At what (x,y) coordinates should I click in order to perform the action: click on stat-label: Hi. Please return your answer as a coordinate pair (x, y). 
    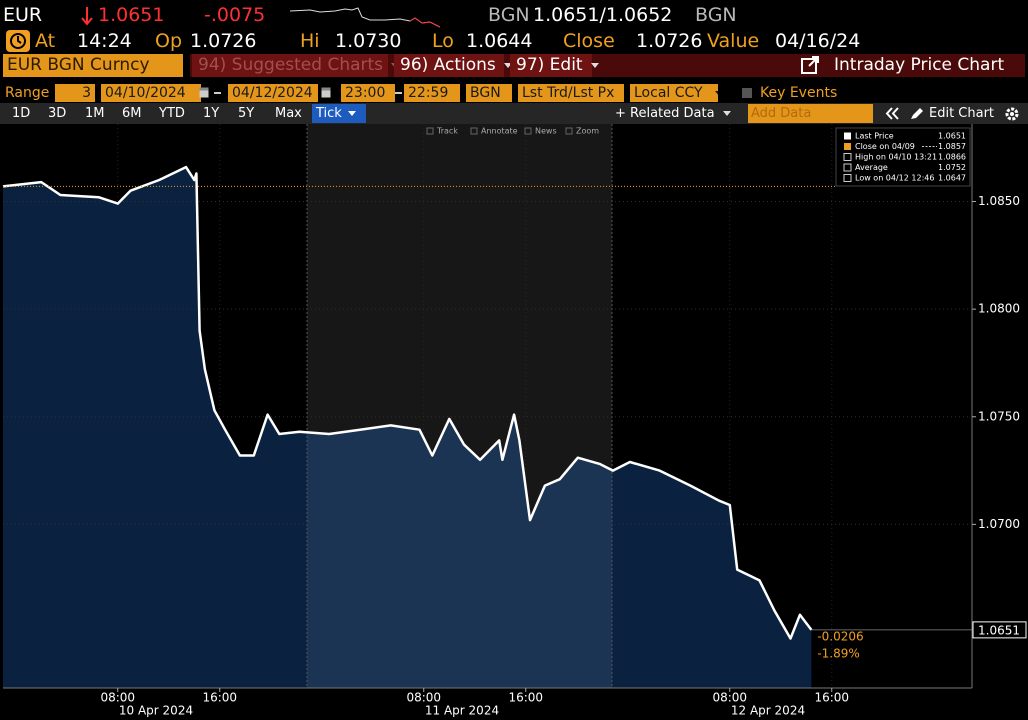
    Looking at the image, I should click on (310, 41).